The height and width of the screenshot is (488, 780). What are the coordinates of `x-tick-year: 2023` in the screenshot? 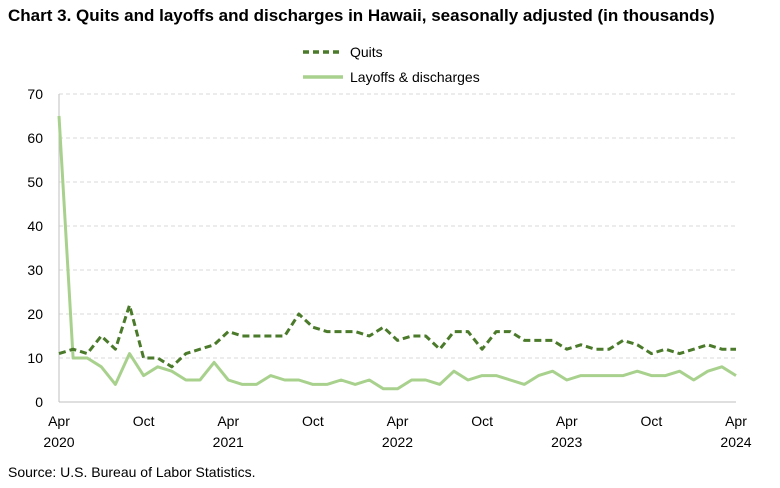 It's located at (566, 442).